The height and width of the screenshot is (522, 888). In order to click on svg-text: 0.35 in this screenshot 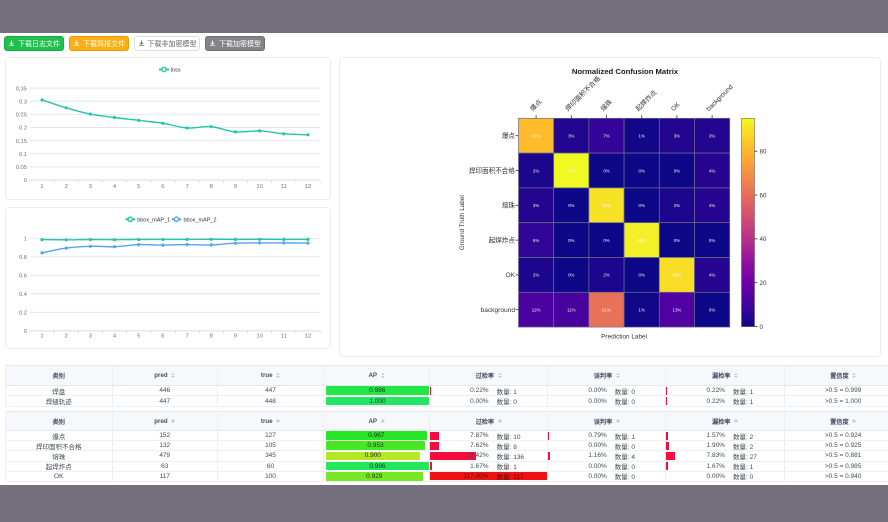, I will do `click(21, 89)`.